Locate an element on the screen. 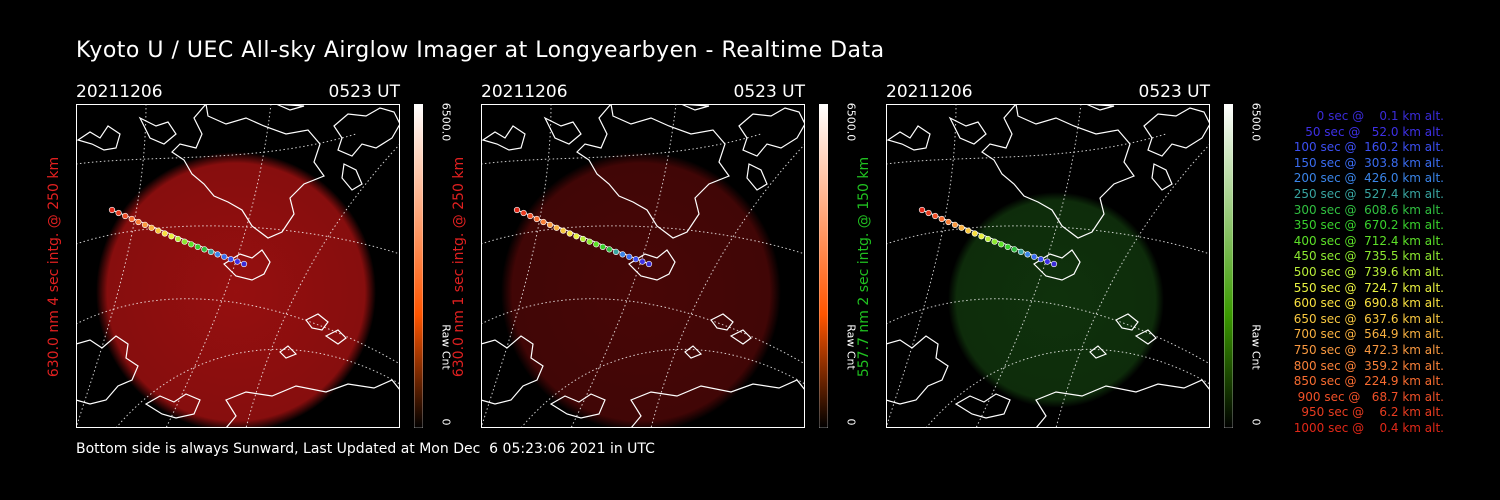  legend-entry: 0 sec @ 0.1 km alt. is located at coordinates (1374, 116).